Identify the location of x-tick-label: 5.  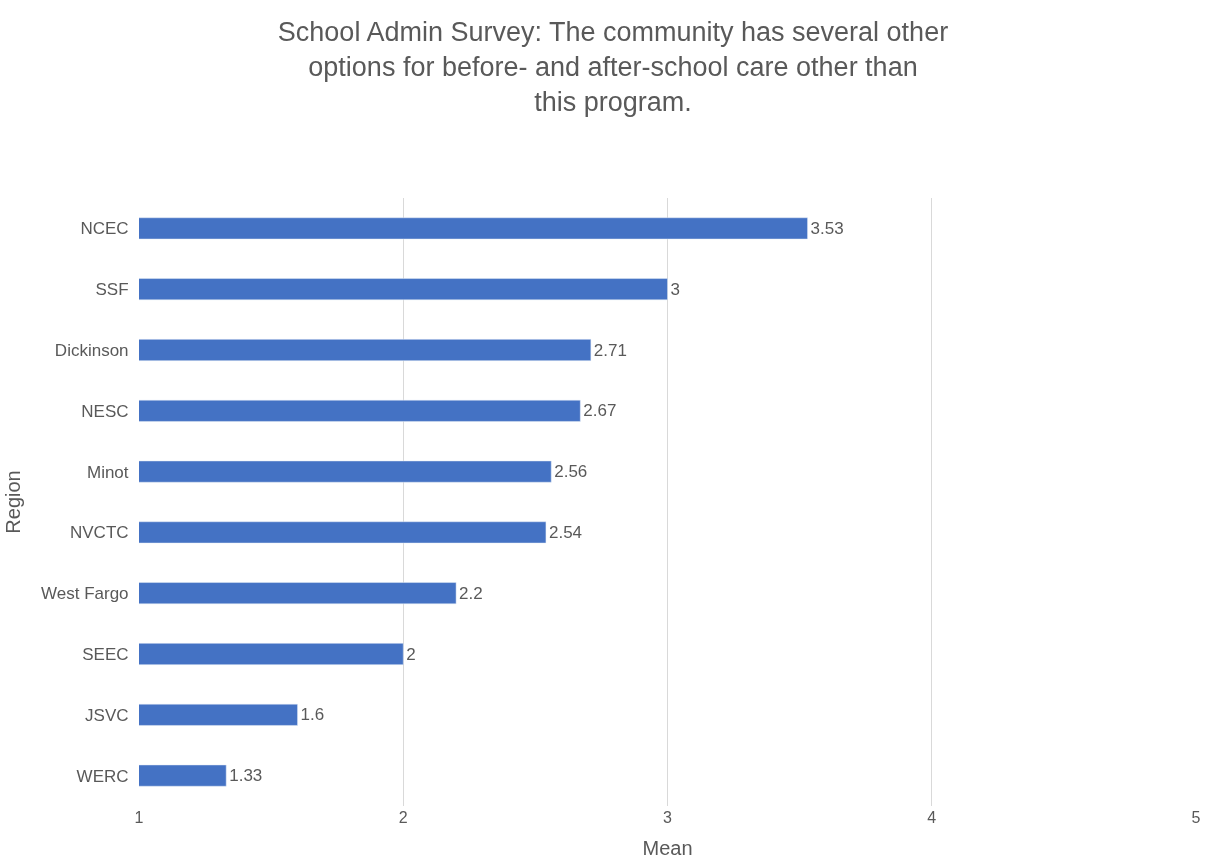
(1196, 817).